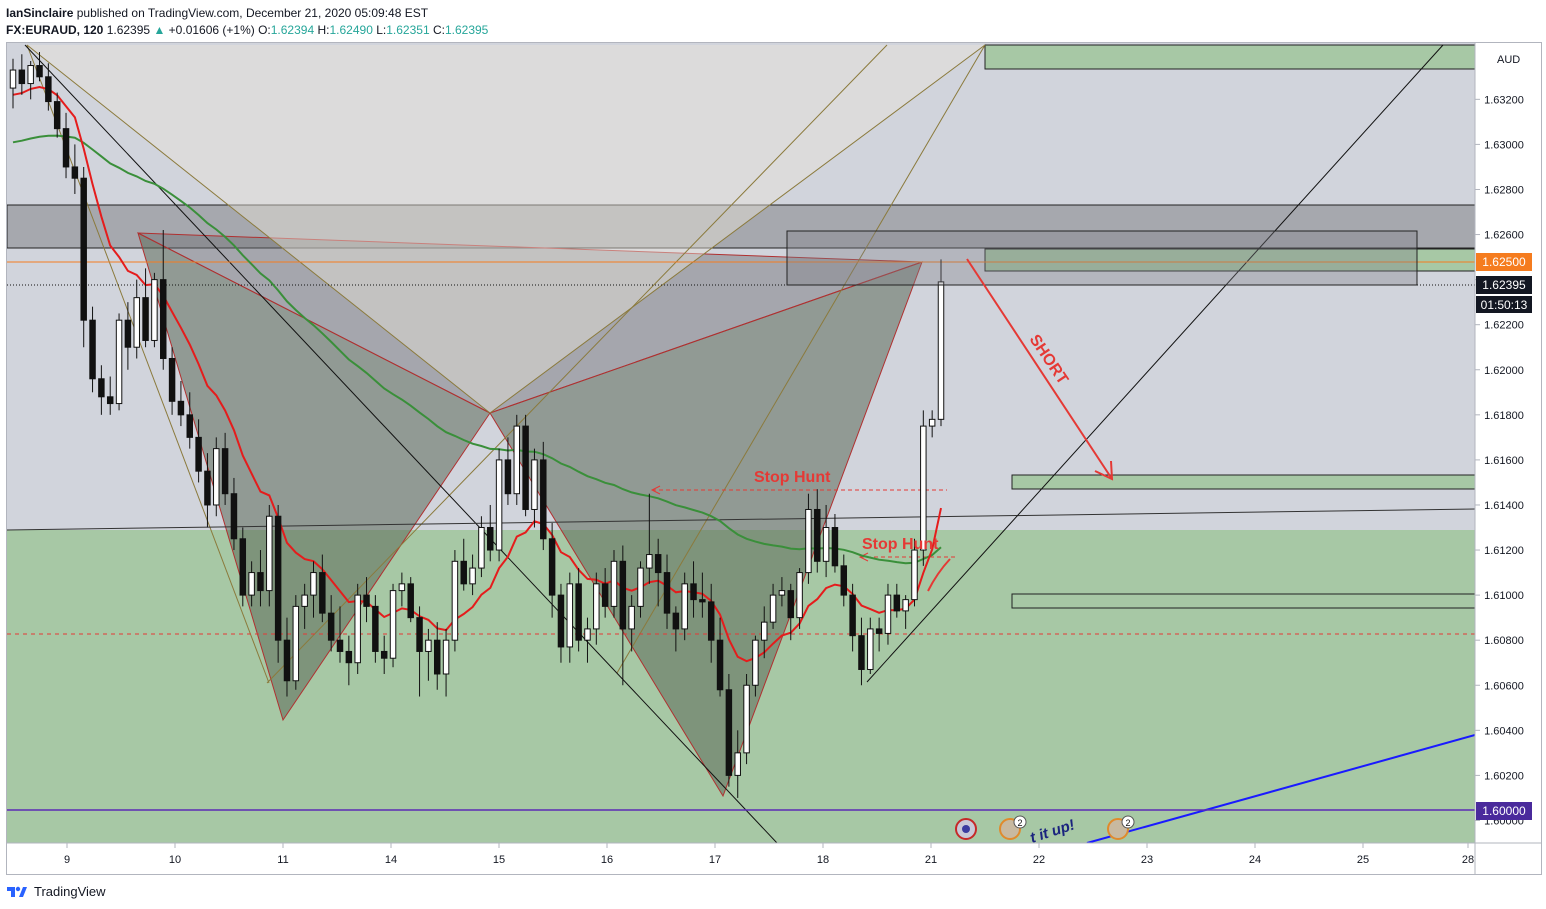  Describe the element at coordinates (70, 891) in the screenshot. I see `brand-name: TradingView` at that location.